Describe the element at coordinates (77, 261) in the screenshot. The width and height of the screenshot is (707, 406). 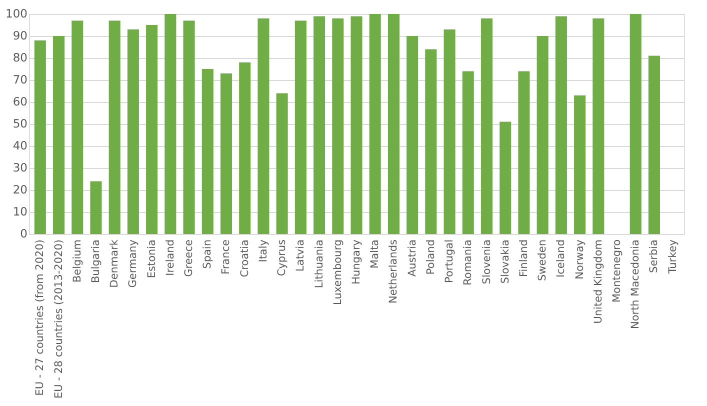
I see `x-tick-label: Belgium` at that location.